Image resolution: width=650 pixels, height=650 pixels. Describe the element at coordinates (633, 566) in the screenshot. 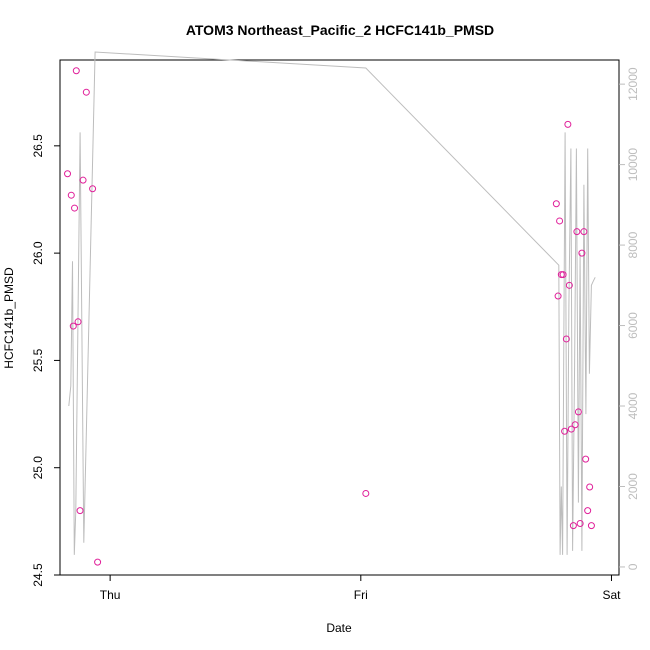

I see `y2-tick-label: 0` at that location.